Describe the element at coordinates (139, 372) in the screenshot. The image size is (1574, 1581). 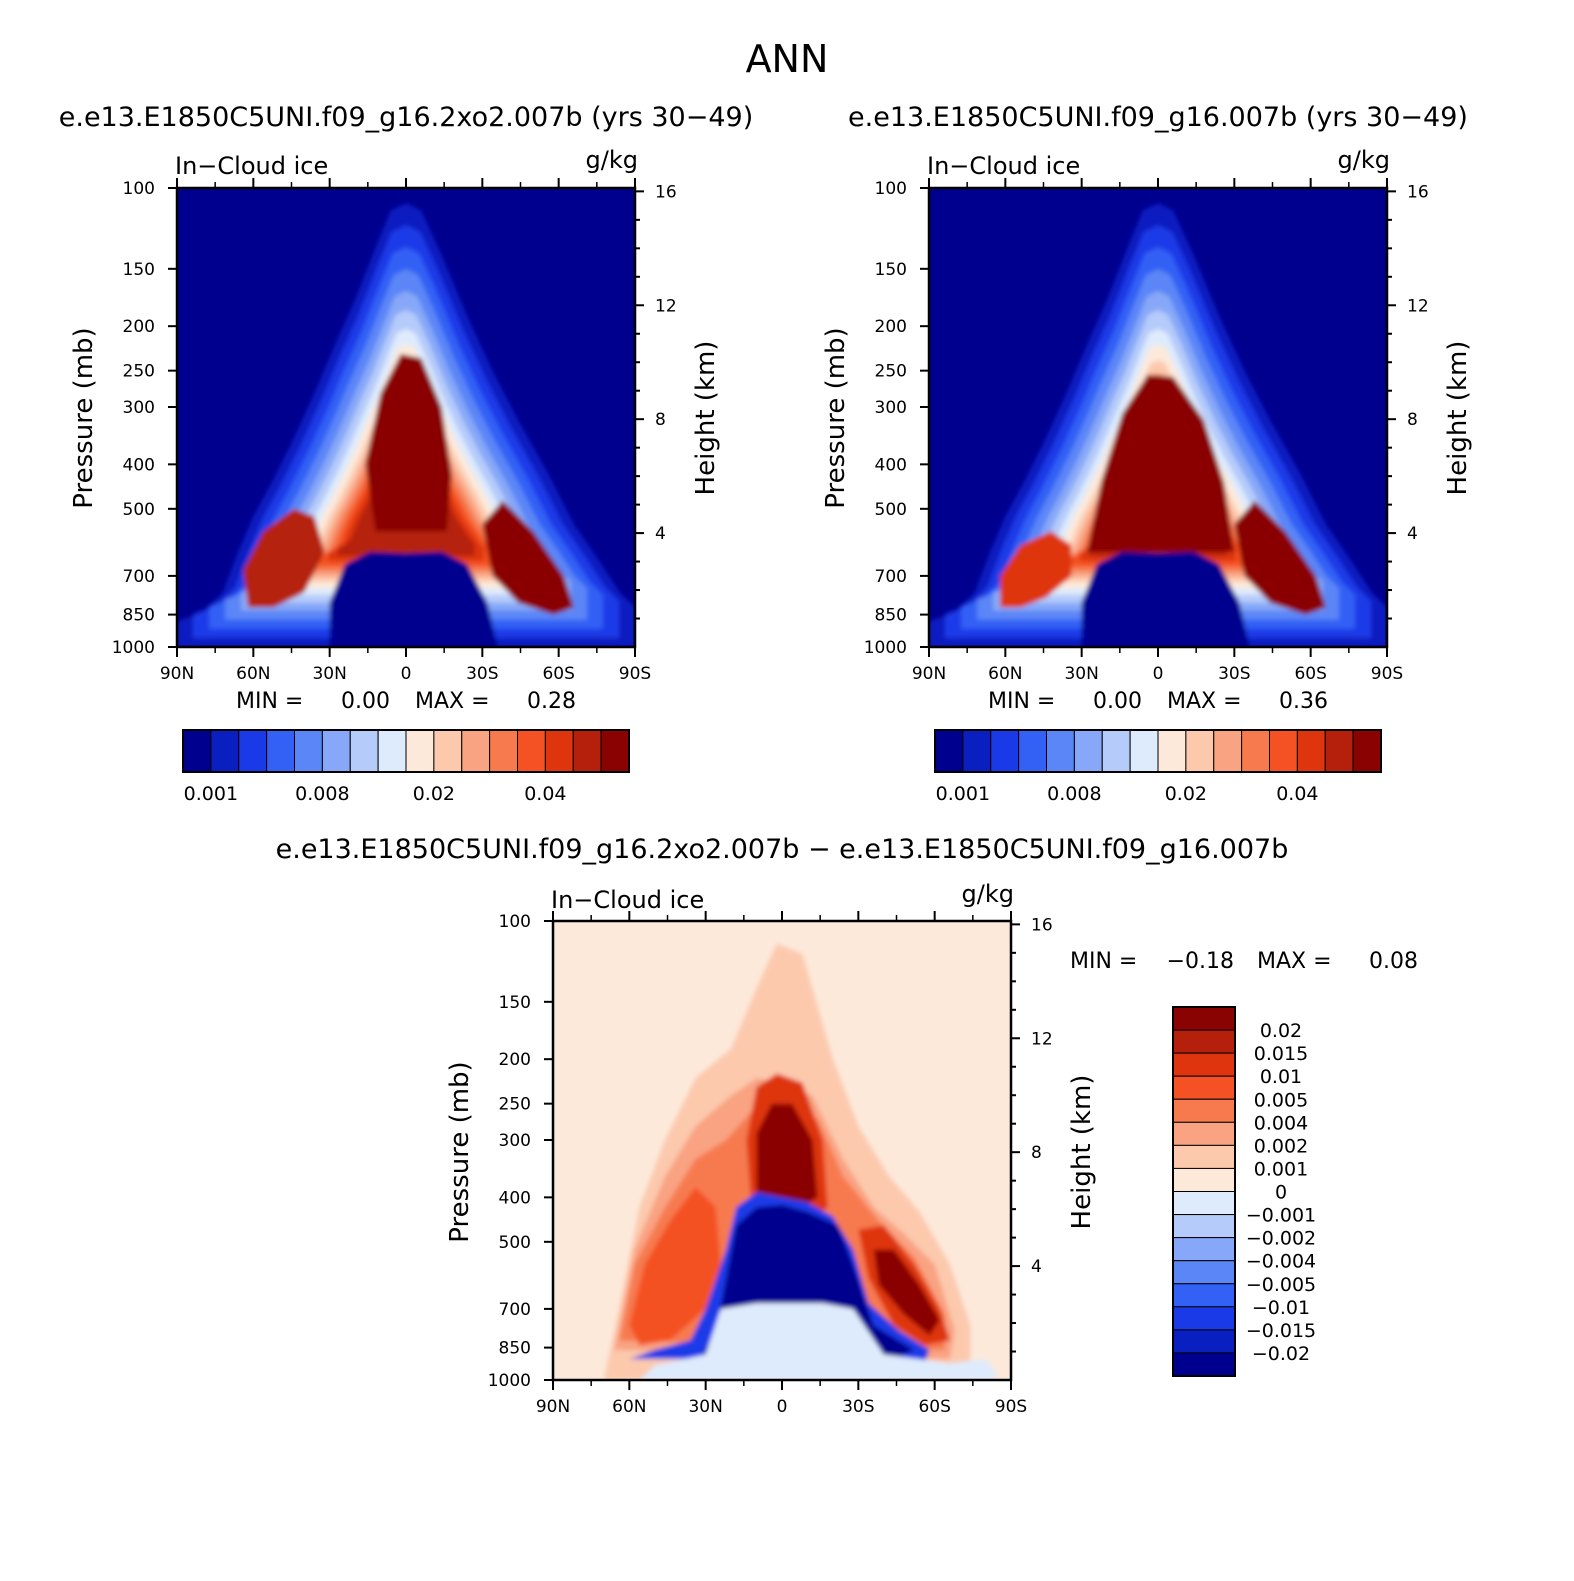
I see `pressure-tick-label: 250` at that location.